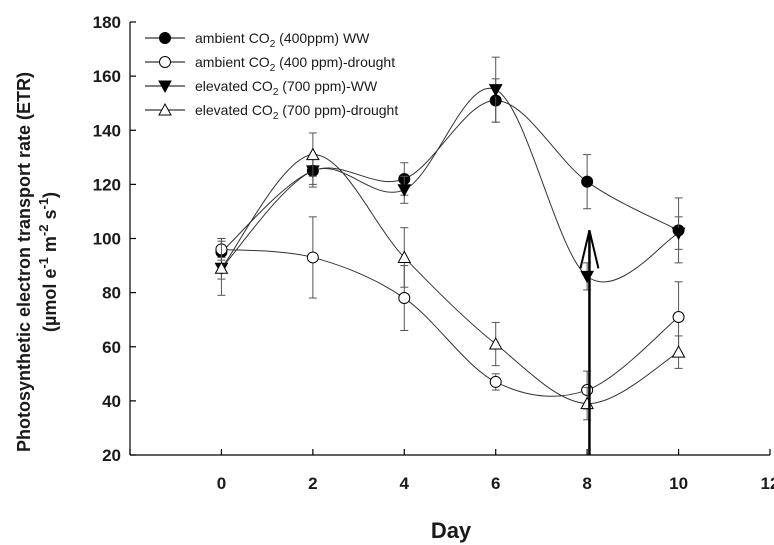  I want to click on legend-item-4: elevated CO2 (700 ppm)-drought, so click(271, 112).